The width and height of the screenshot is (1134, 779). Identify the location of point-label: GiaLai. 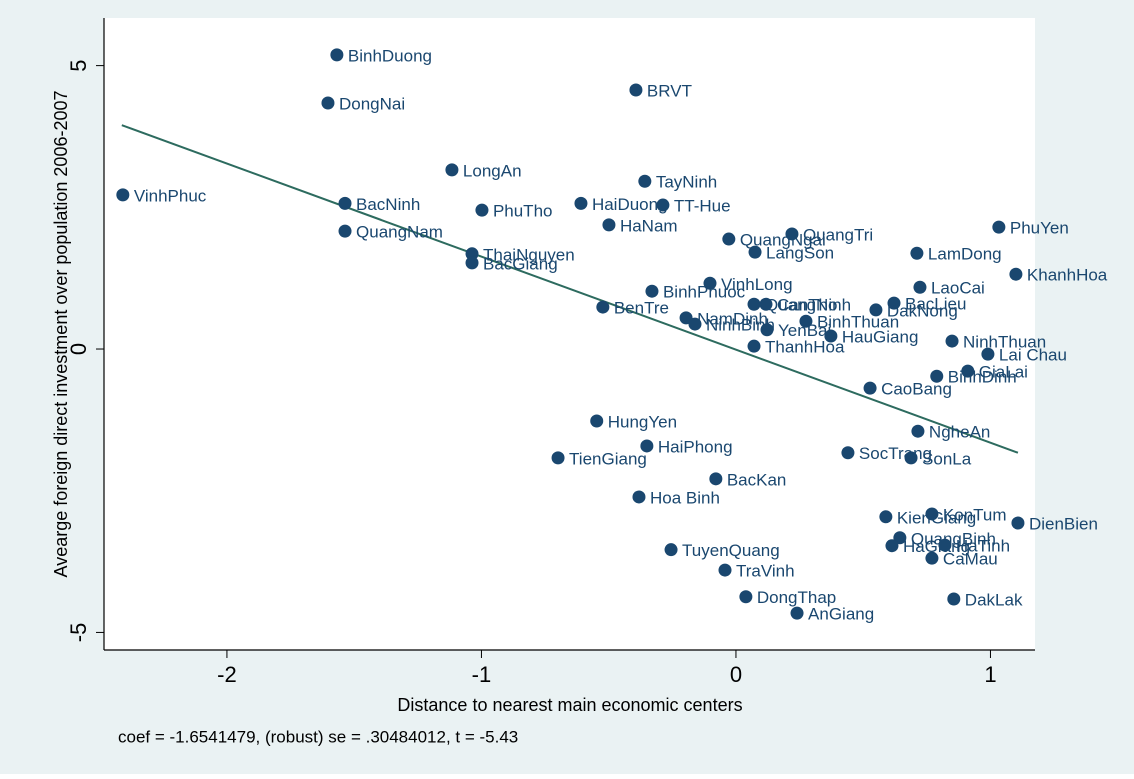
(1003, 372).